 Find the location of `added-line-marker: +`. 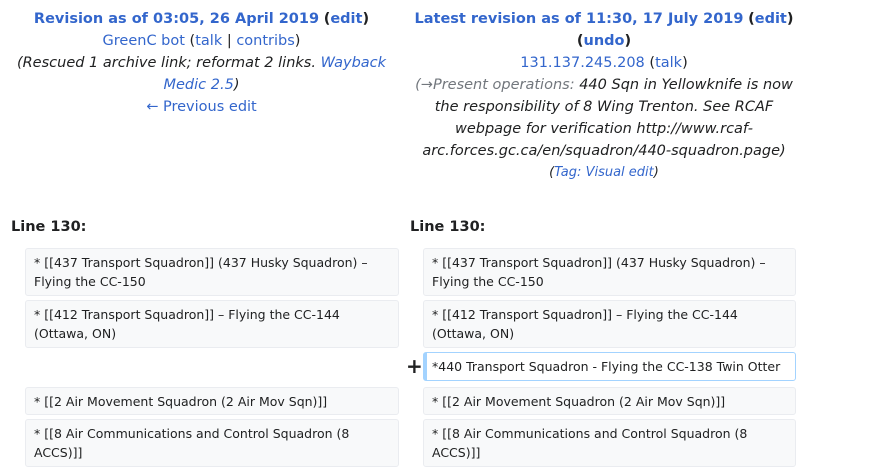

added-line-marker: + is located at coordinates (414, 366).